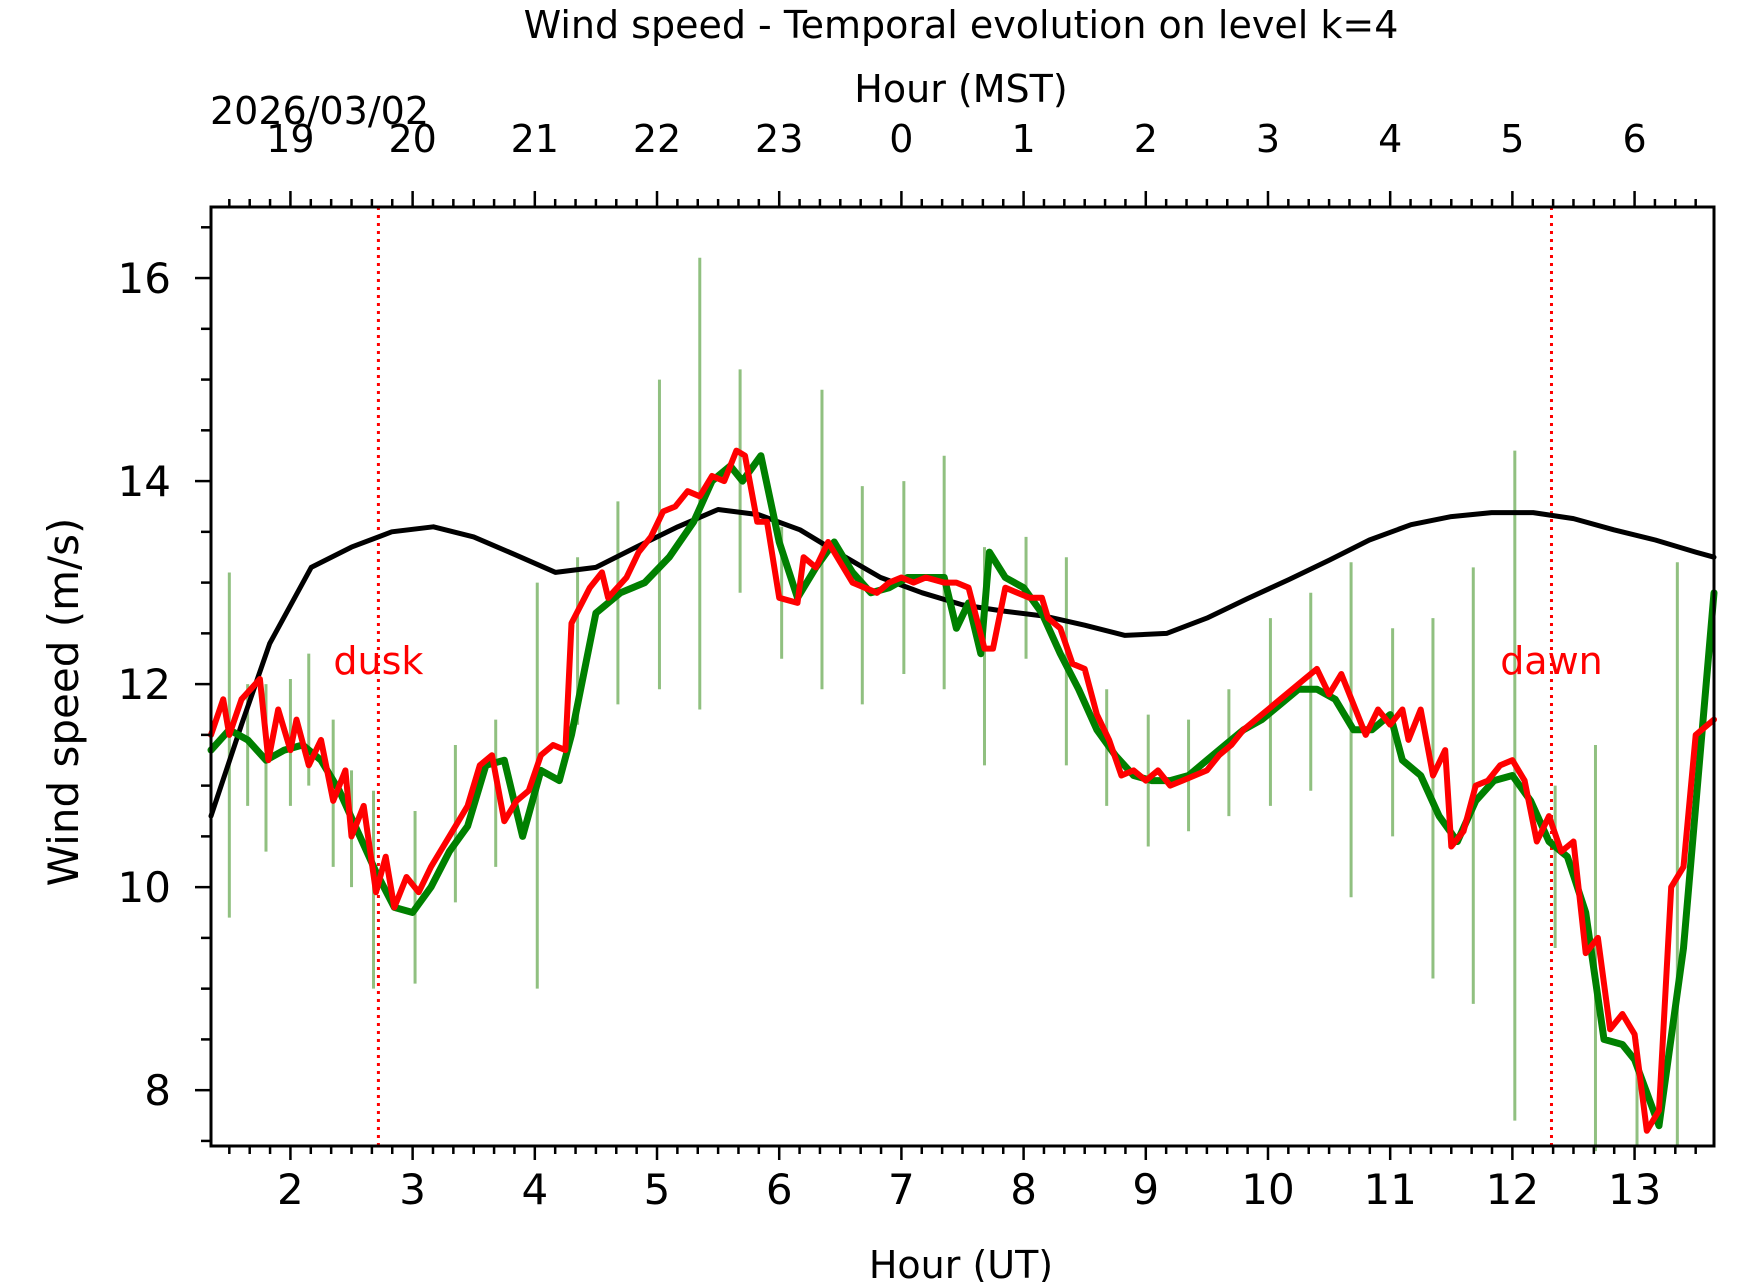  What do you see at coordinates (1512, 139) in the screenshot?
I see `top-tick-label: 5` at bounding box center [1512, 139].